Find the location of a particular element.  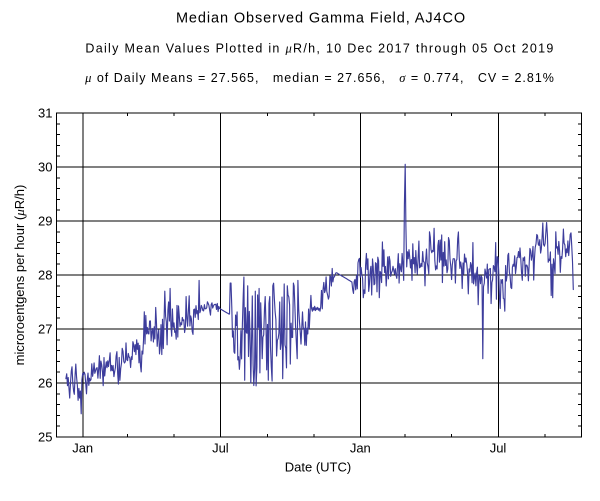

svg-text: 27 is located at coordinates (45, 329).